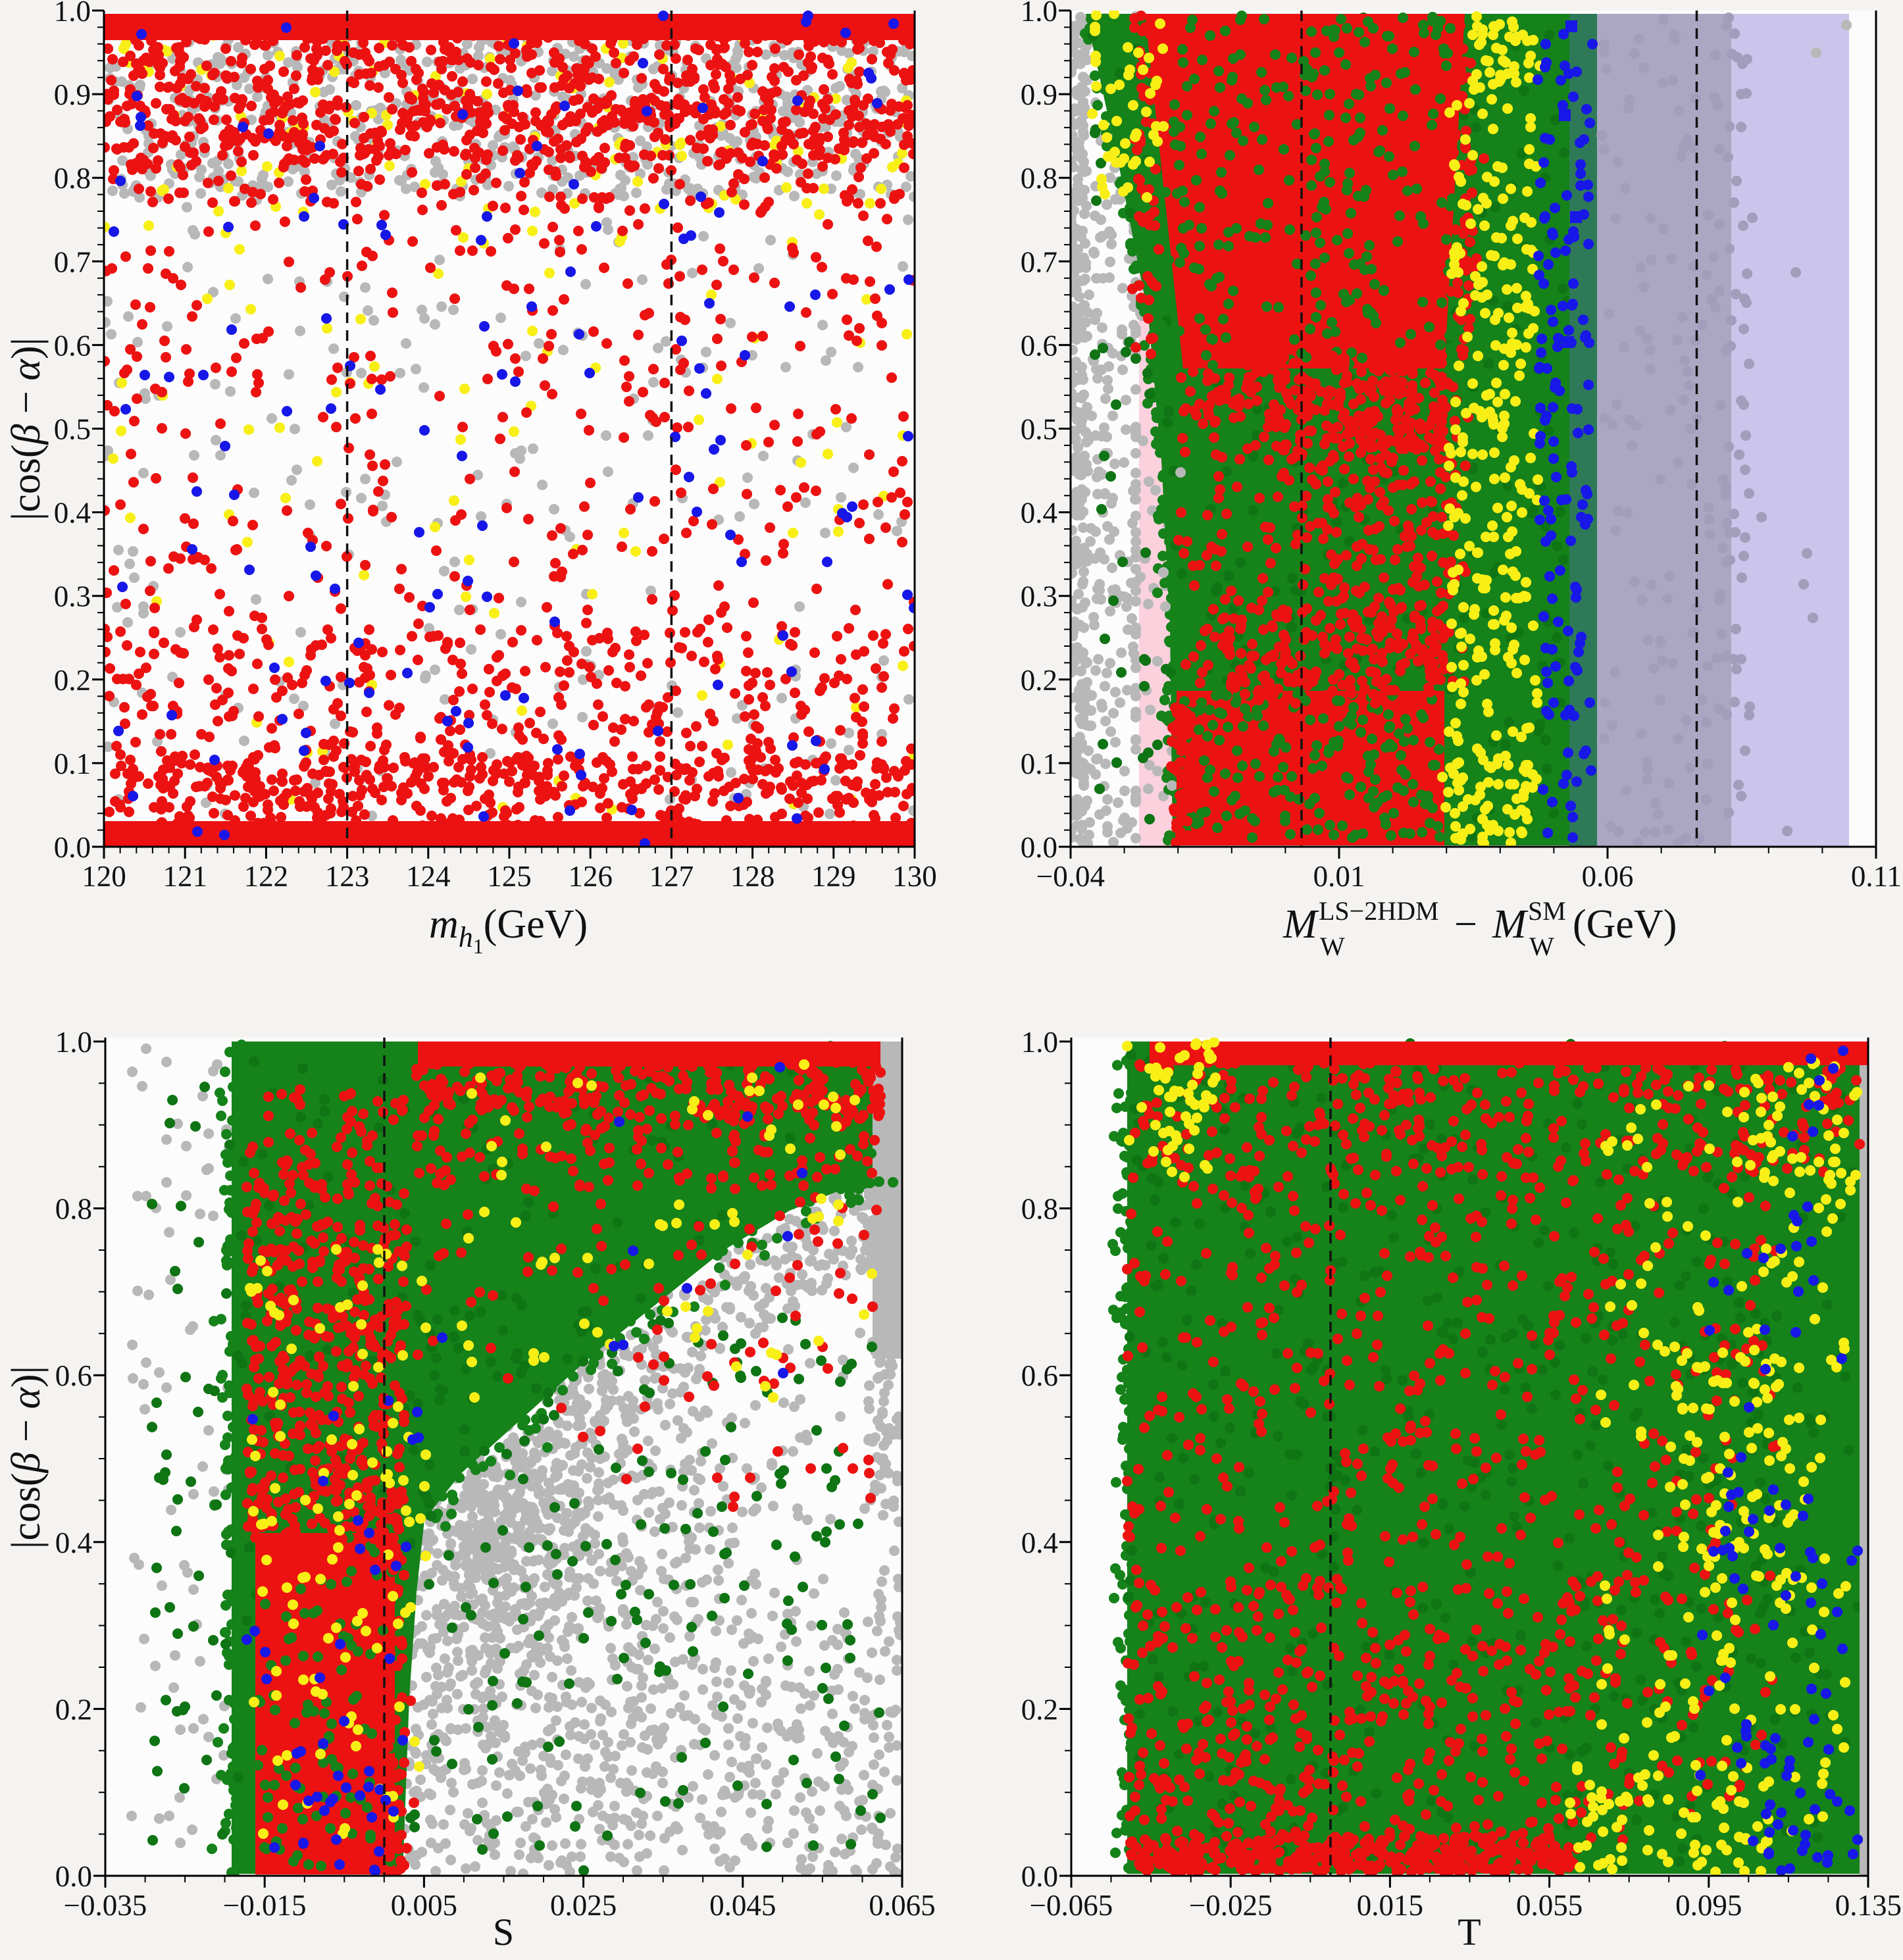  Describe the element at coordinates (671, 876) in the screenshot. I see `svg-text: 127` at that location.